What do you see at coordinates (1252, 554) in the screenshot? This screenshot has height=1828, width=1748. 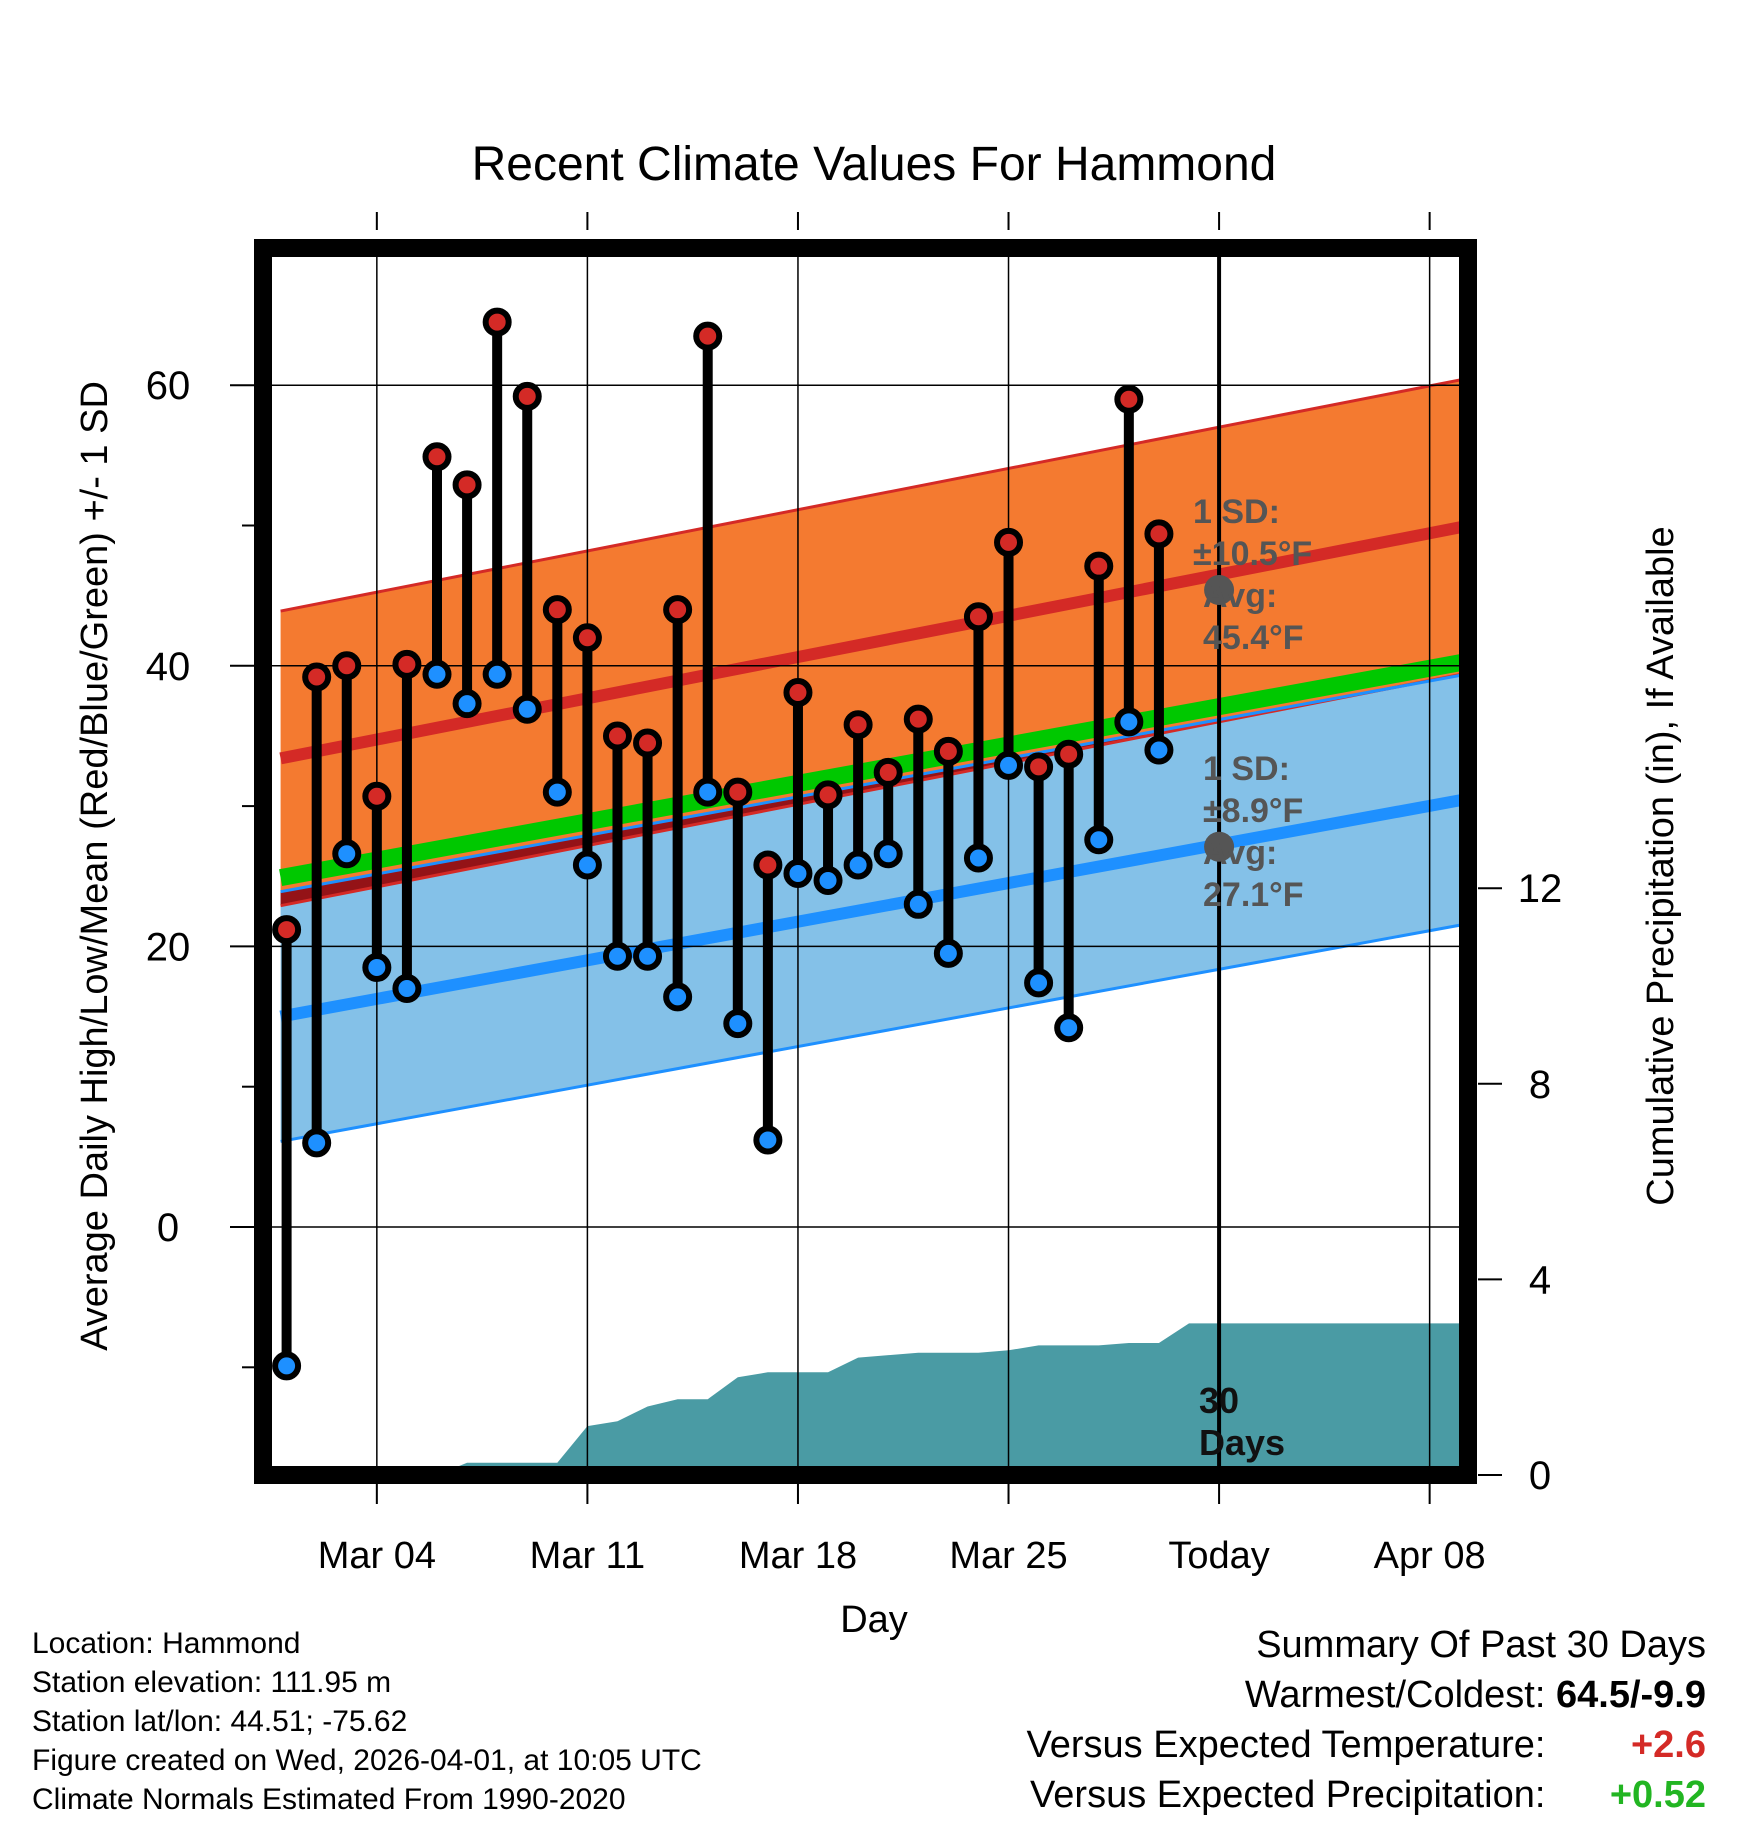 I see `high-sd-value: ±10.5°F` at bounding box center [1252, 554].